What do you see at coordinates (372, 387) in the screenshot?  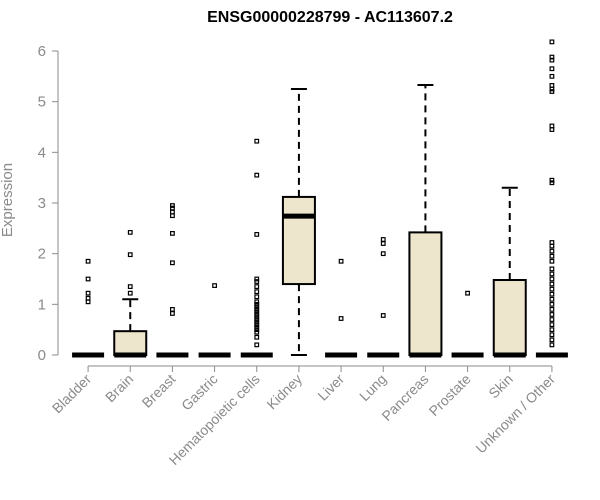 I see `x-tick-label: Lung` at bounding box center [372, 387].